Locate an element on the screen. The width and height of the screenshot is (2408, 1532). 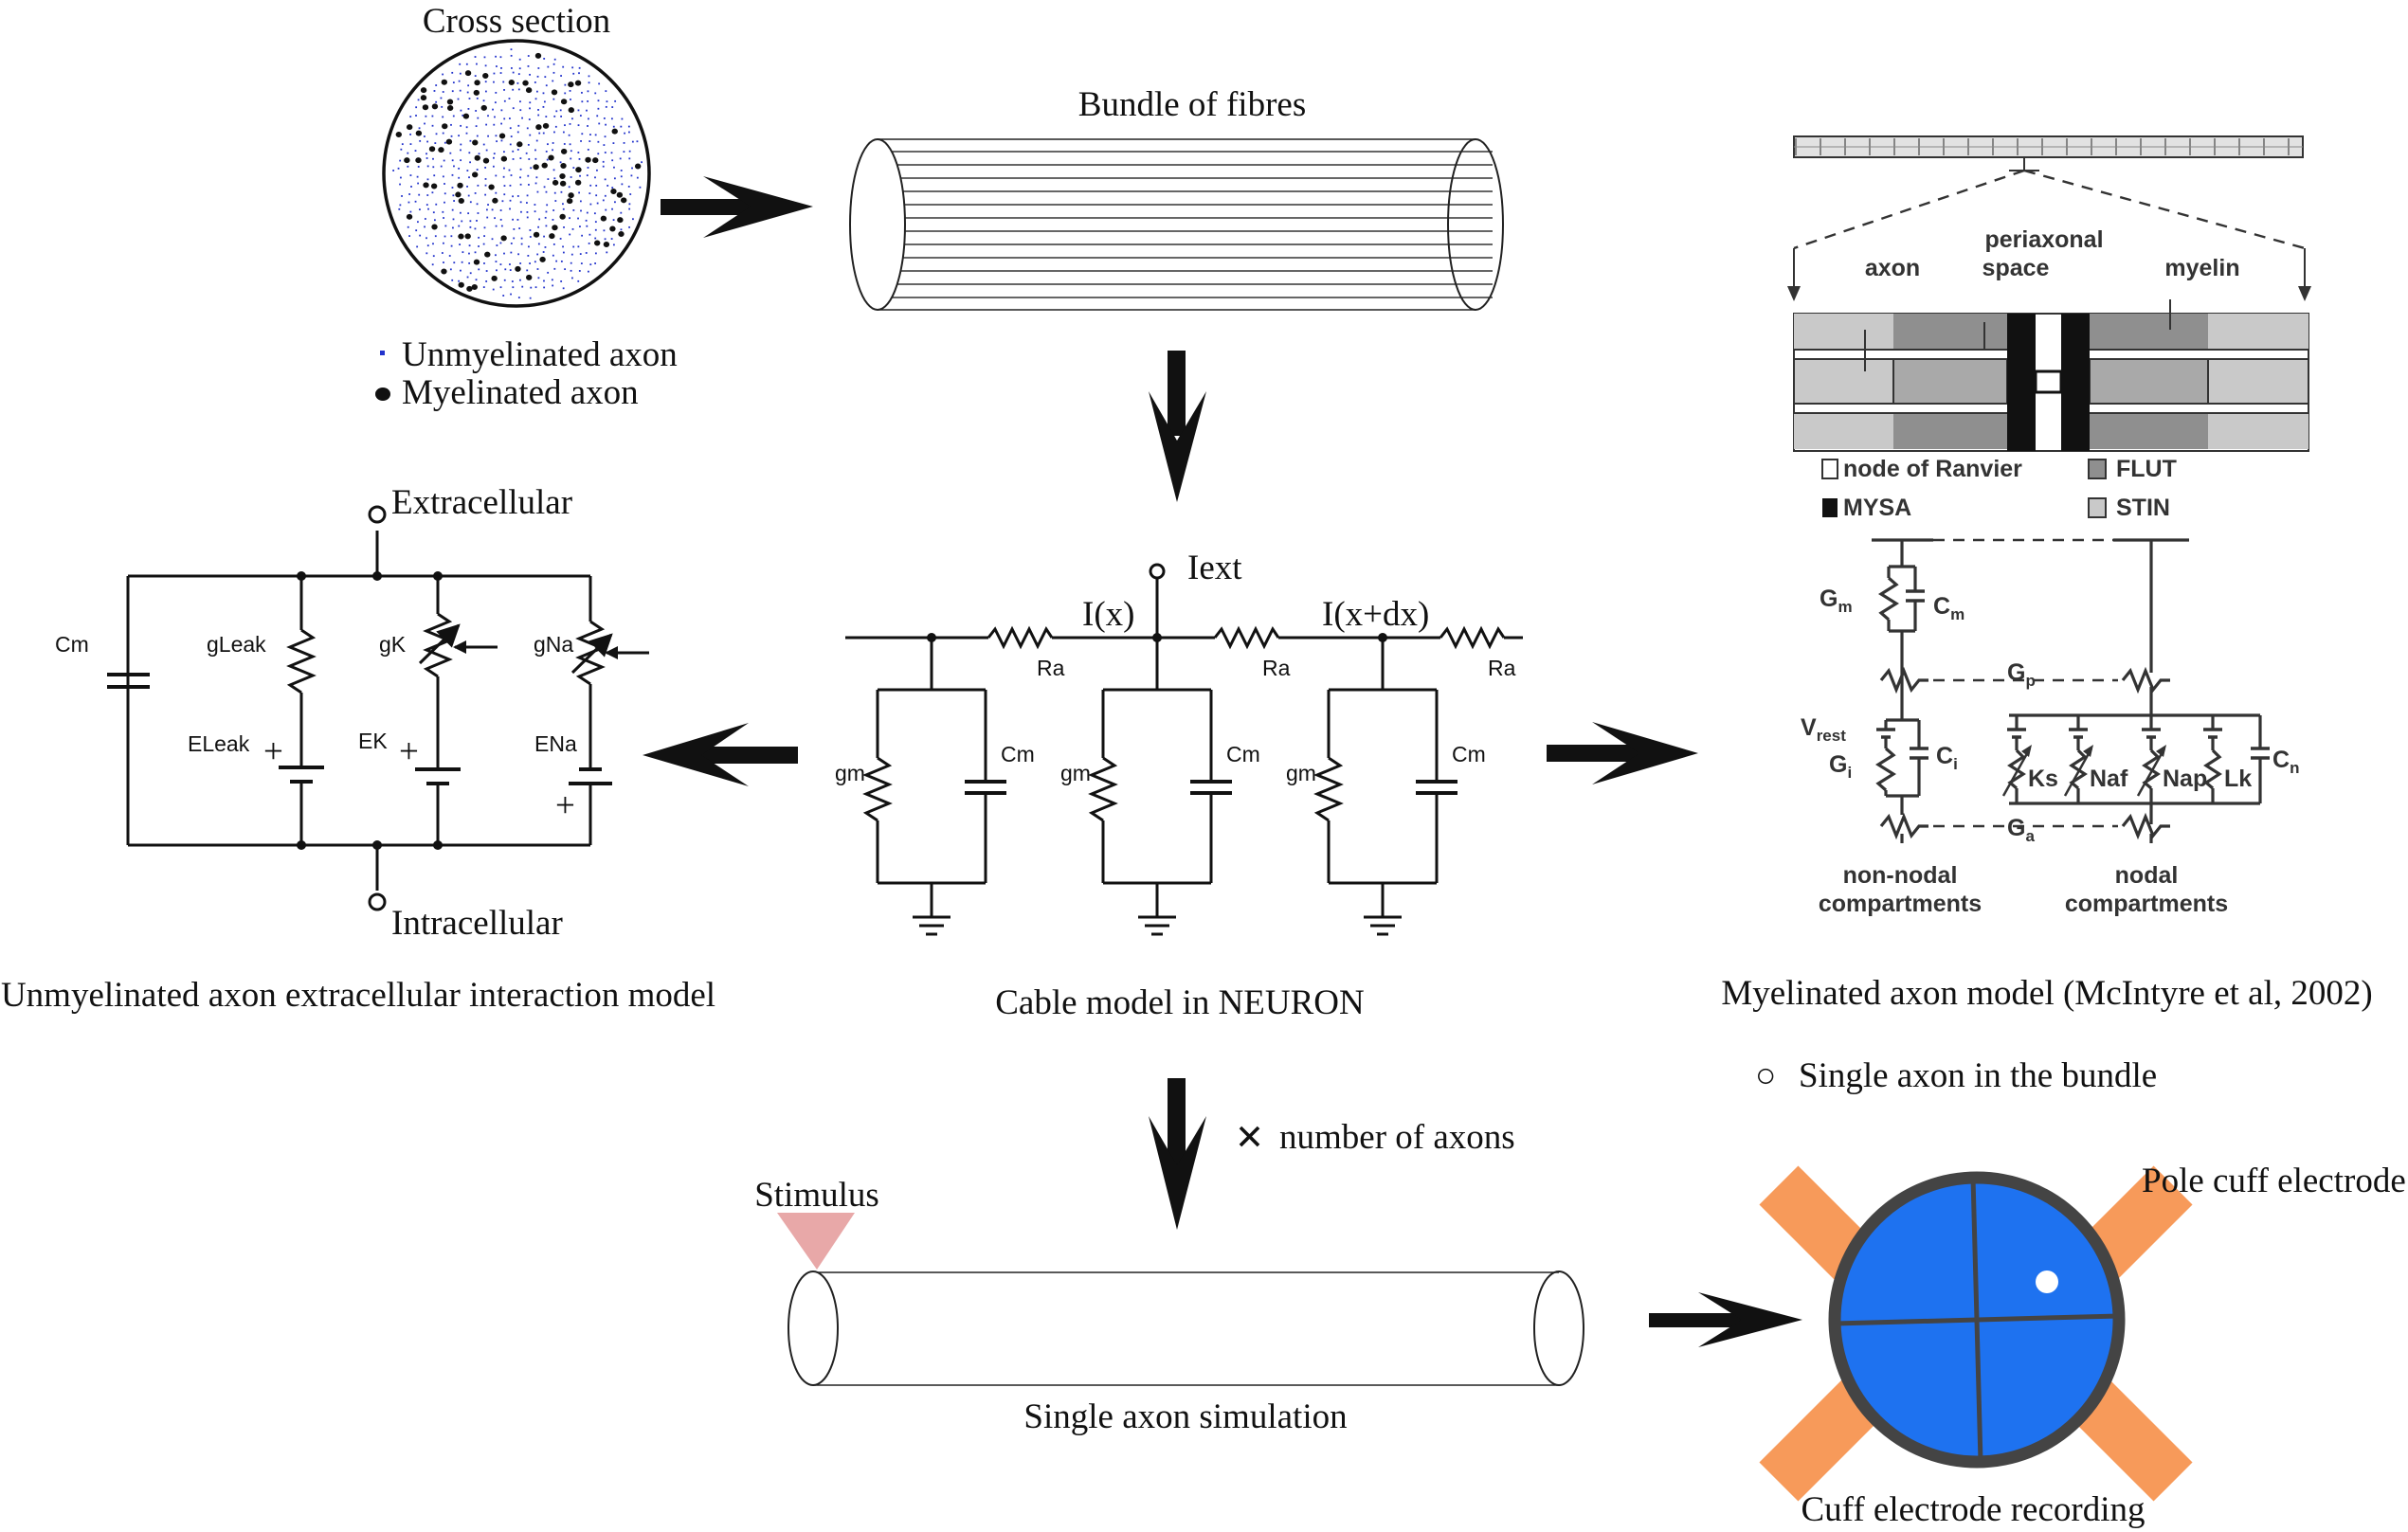
ra-label-2: Ra is located at coordinates (1277, 668).